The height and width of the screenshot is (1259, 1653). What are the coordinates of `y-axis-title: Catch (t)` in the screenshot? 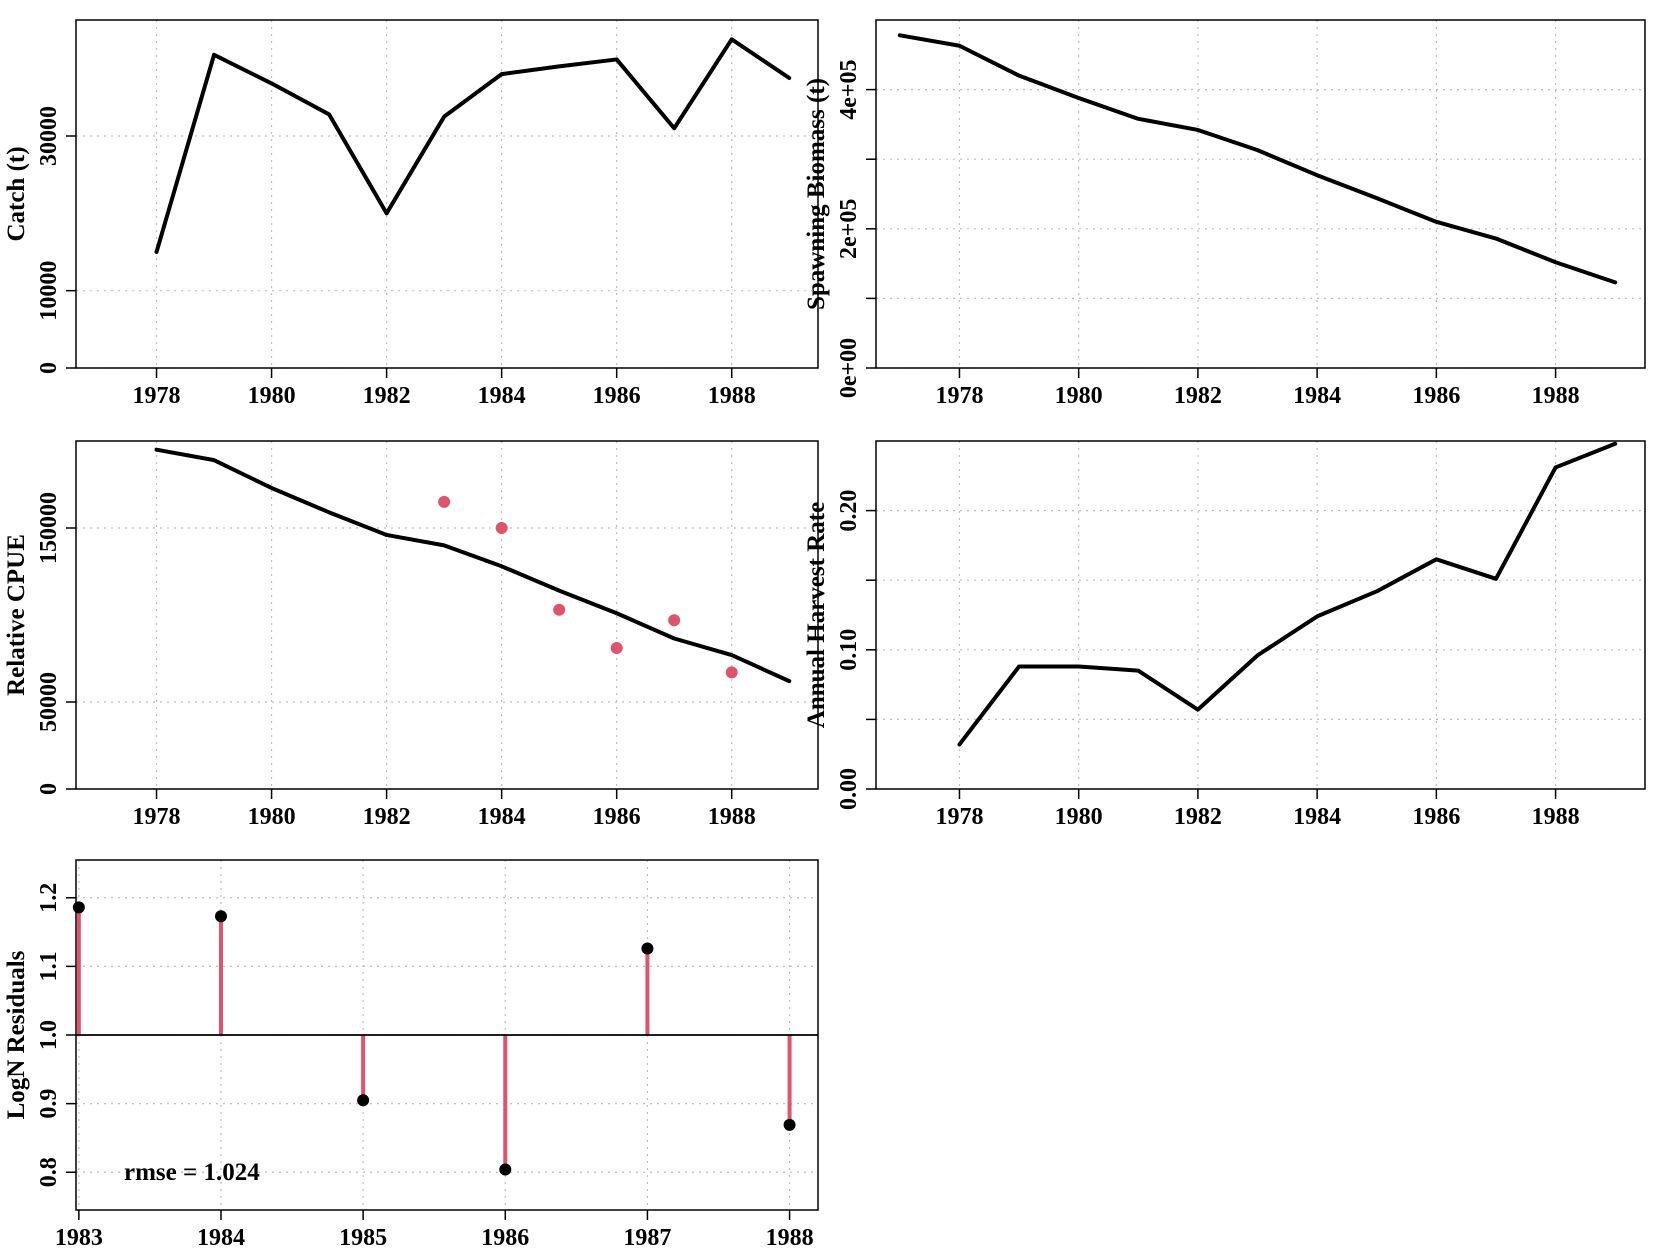 It's located at (16, 193).